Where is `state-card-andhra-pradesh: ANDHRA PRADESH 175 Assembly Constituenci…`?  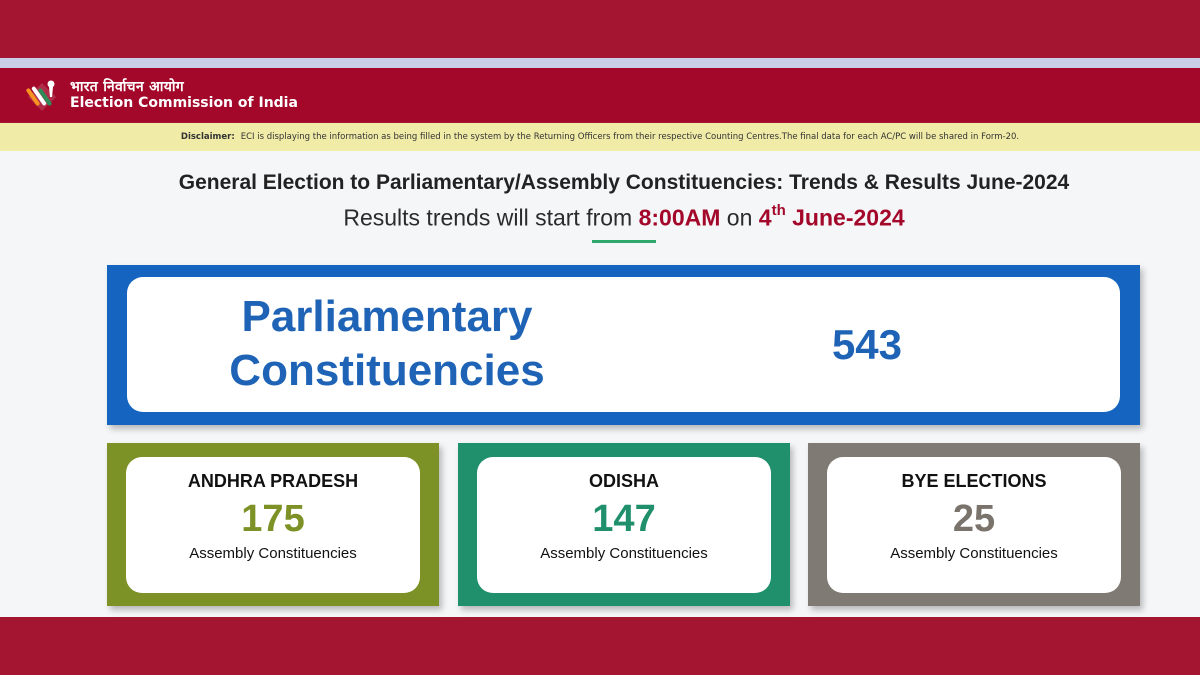 state-card-andhra-pradesh: ANDHRA PRADESH 175 Assembly Constituenci… is located at coordinates (273, 524).